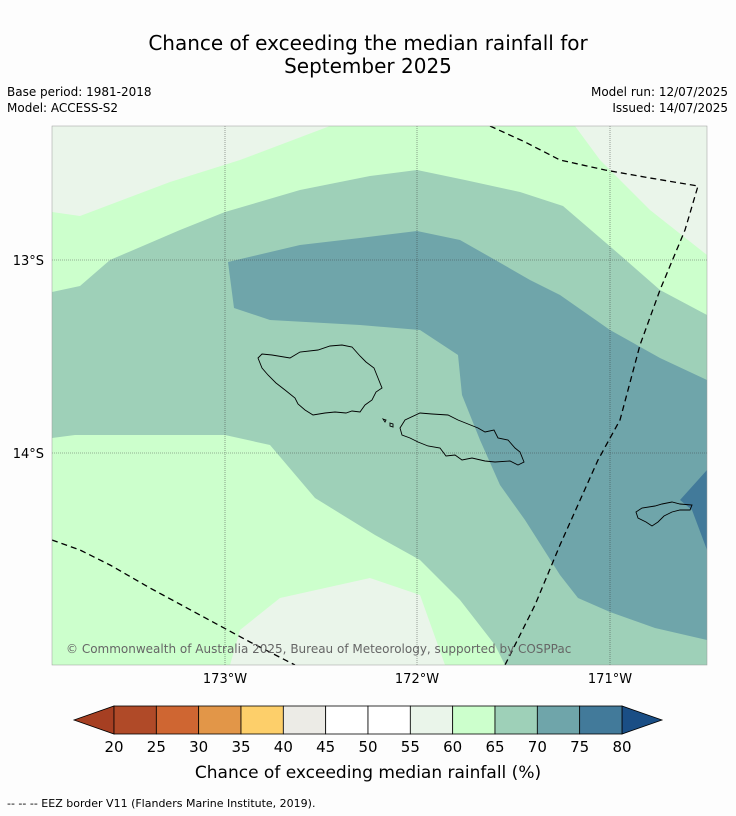 The image size is (736, 816). I want to click on lon-label-173w: 173°W, so click(225, 679).